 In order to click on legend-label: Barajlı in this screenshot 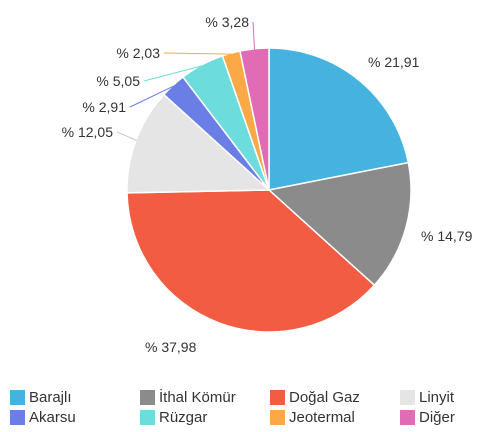, I will do `click(50, 397)`.